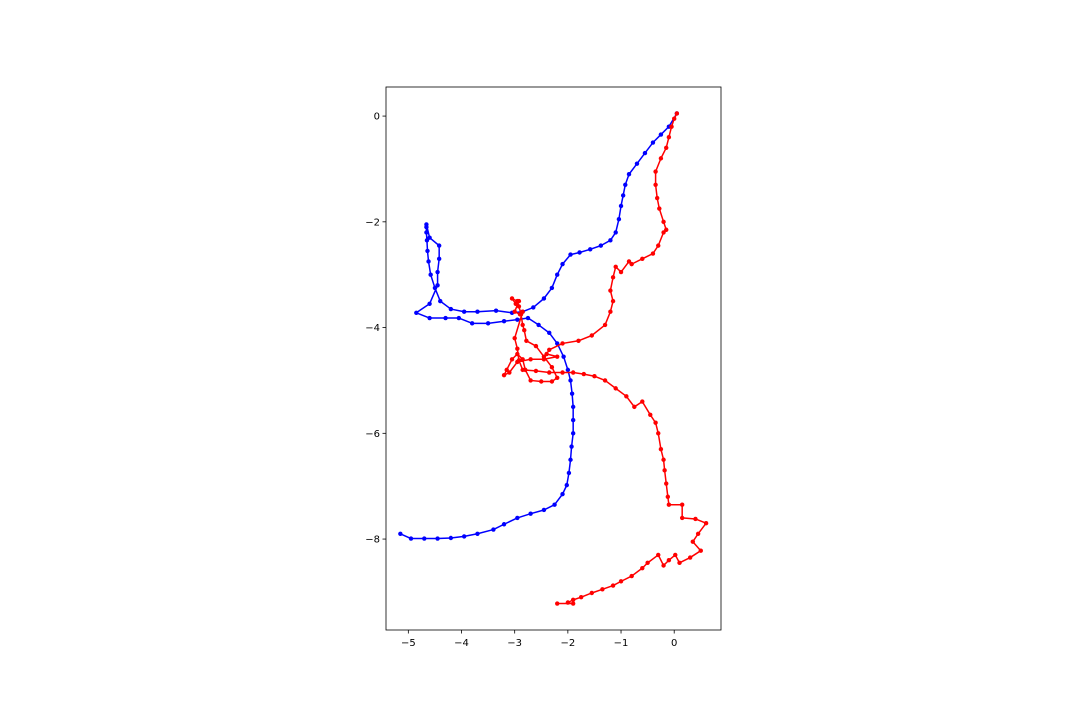  I want to click on x-tick-label: −2, so click(567, 643).